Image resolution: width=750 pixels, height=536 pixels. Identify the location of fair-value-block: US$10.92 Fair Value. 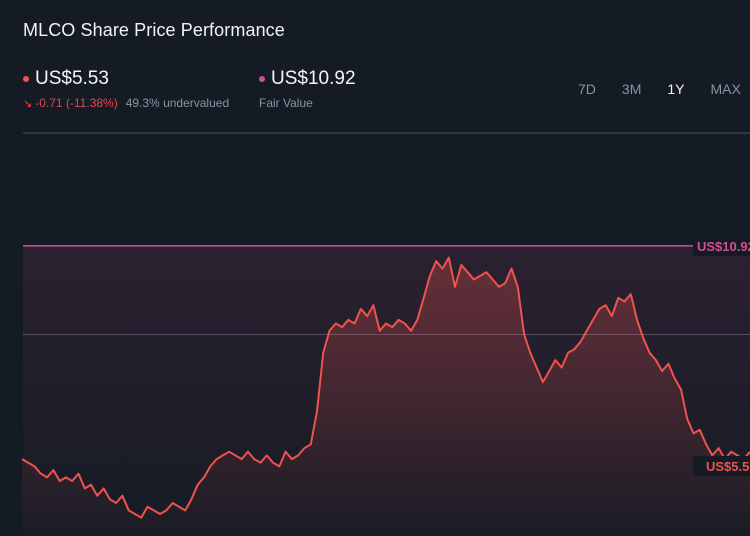
(307, 89).